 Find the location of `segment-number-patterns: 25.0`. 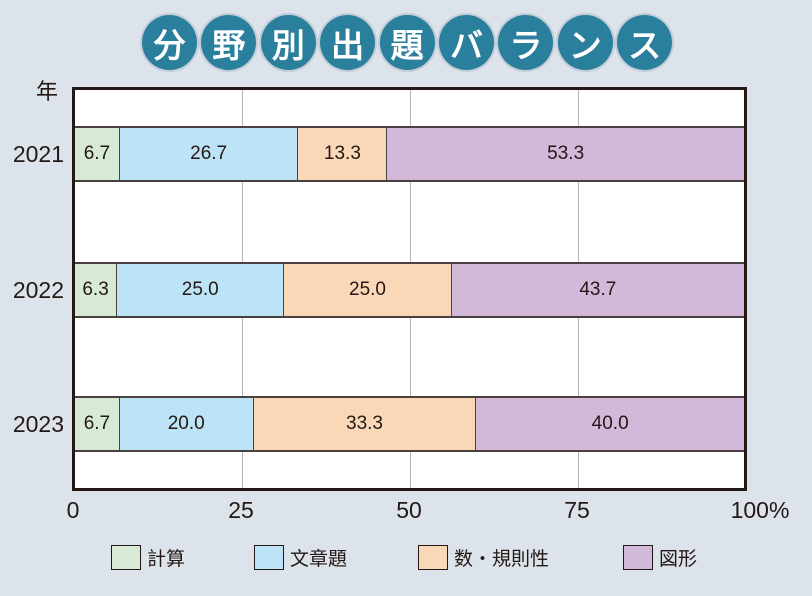

segment-number-patterns: 25.0 is located at coordinates (368, 290).